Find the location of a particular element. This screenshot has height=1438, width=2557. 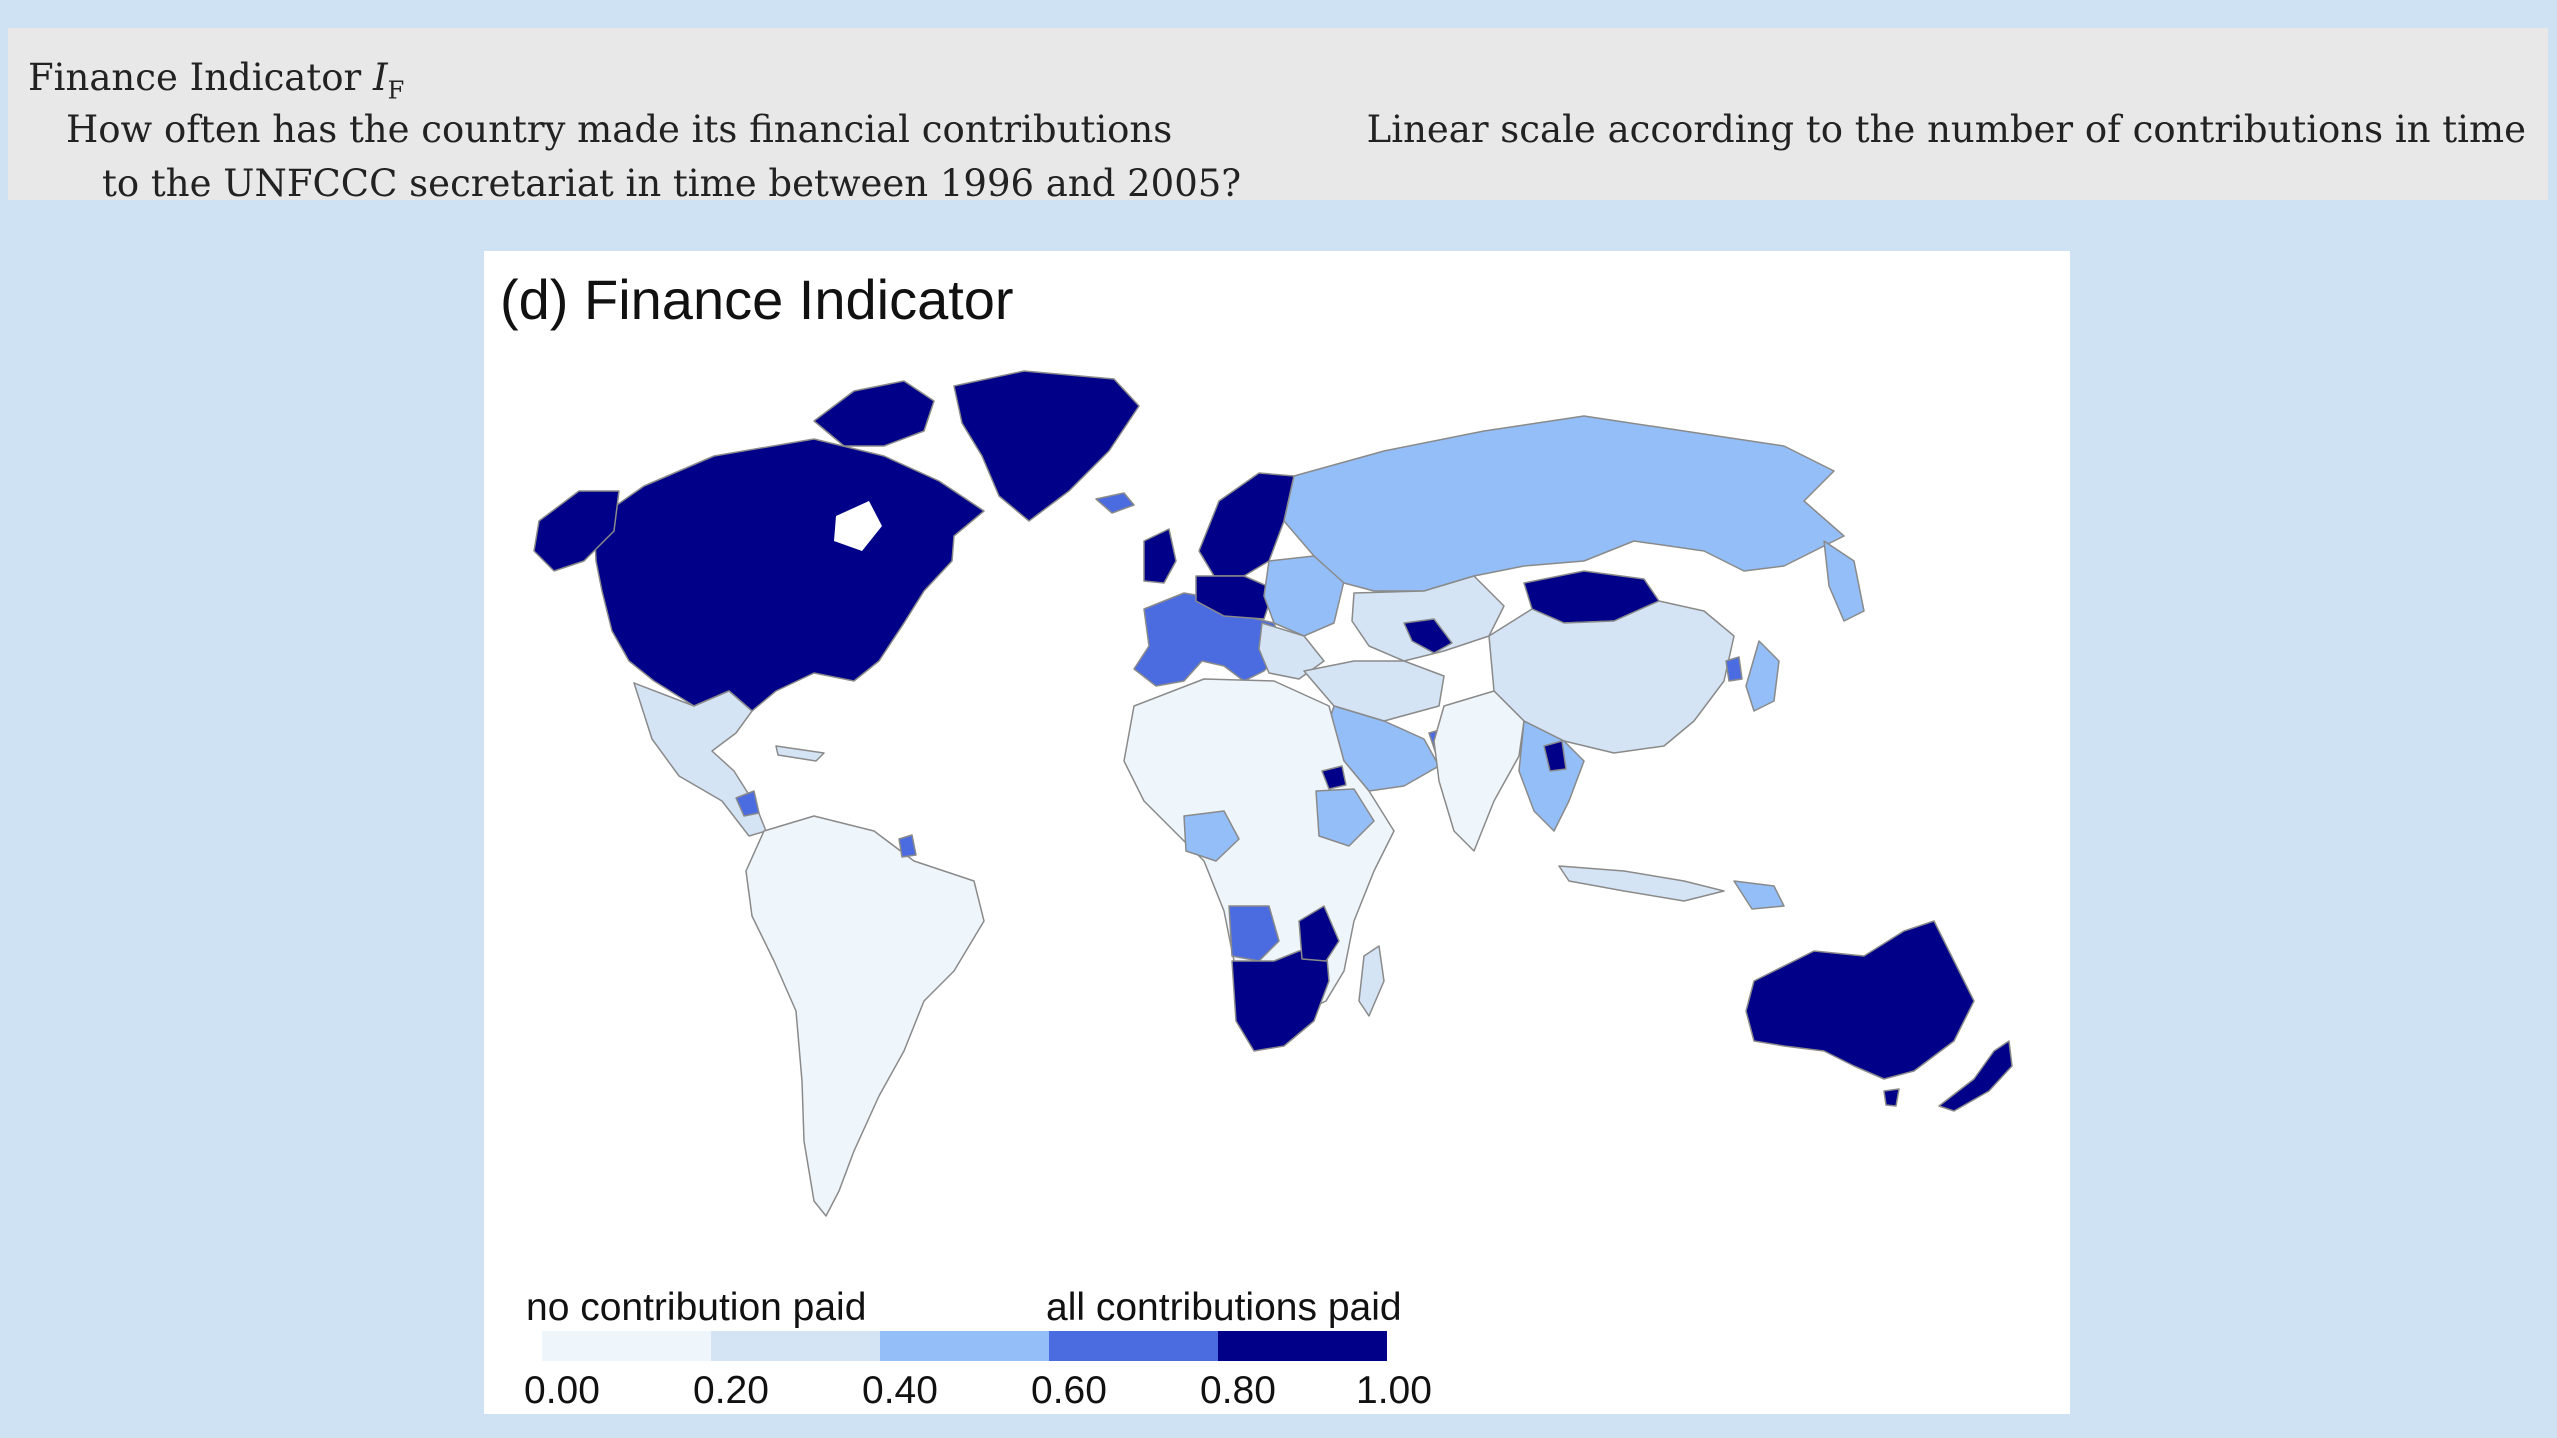

region-central-america is located at coordinates (700, 759).